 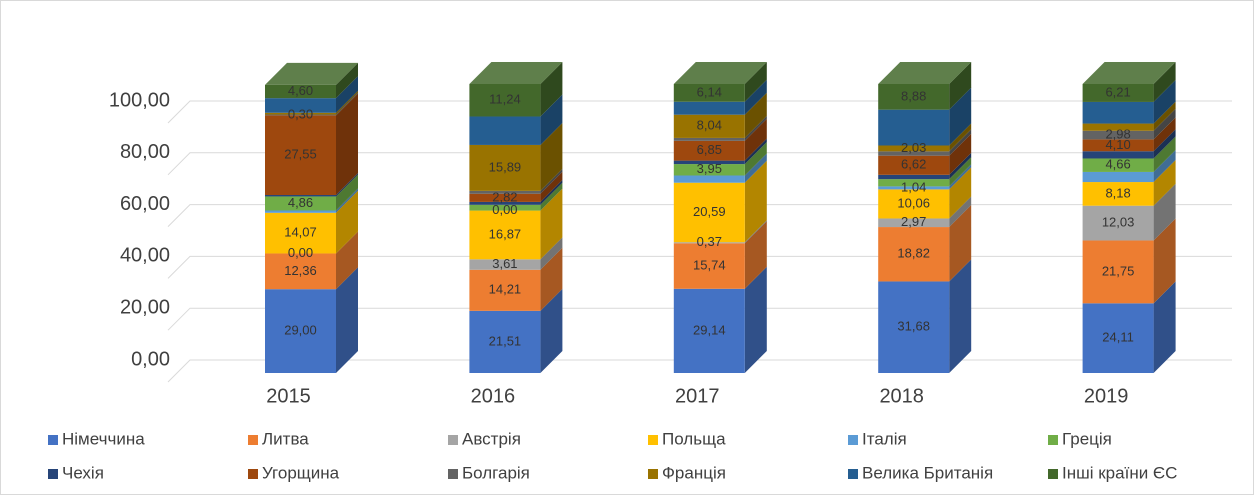 What do you see at coordinates (1118, 222) in the screenshot?
I see `data-label: 12,03` at bounding box center [1118, 222].